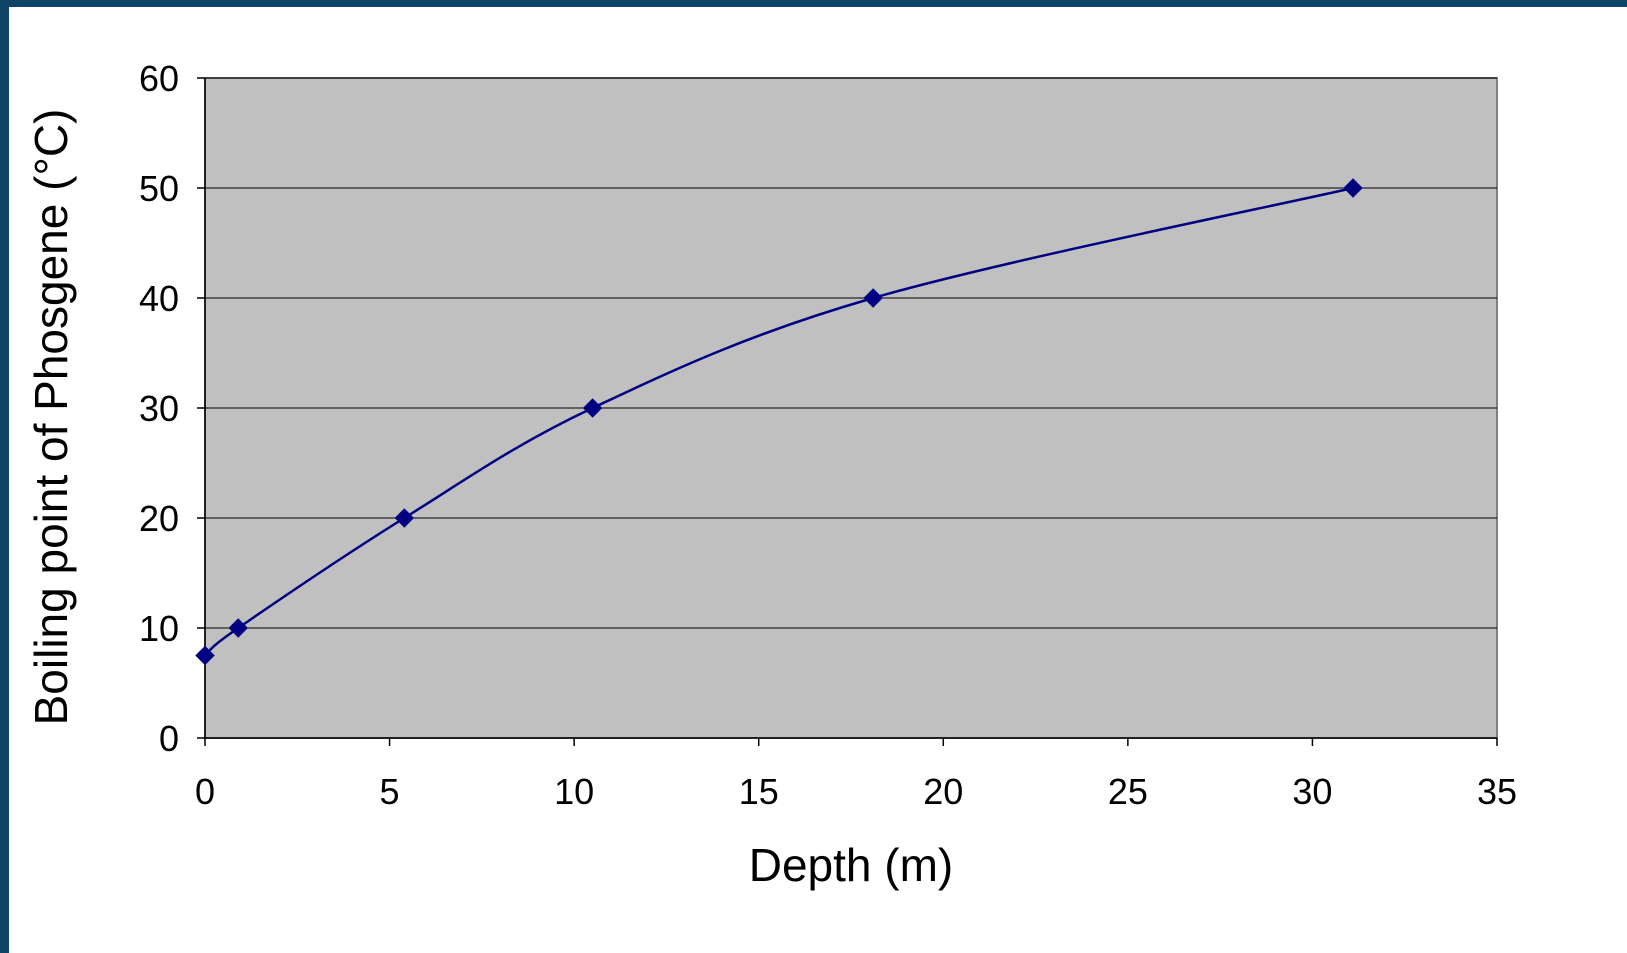  I want to click on x-tick-label-15: 15, so click(759, 791).